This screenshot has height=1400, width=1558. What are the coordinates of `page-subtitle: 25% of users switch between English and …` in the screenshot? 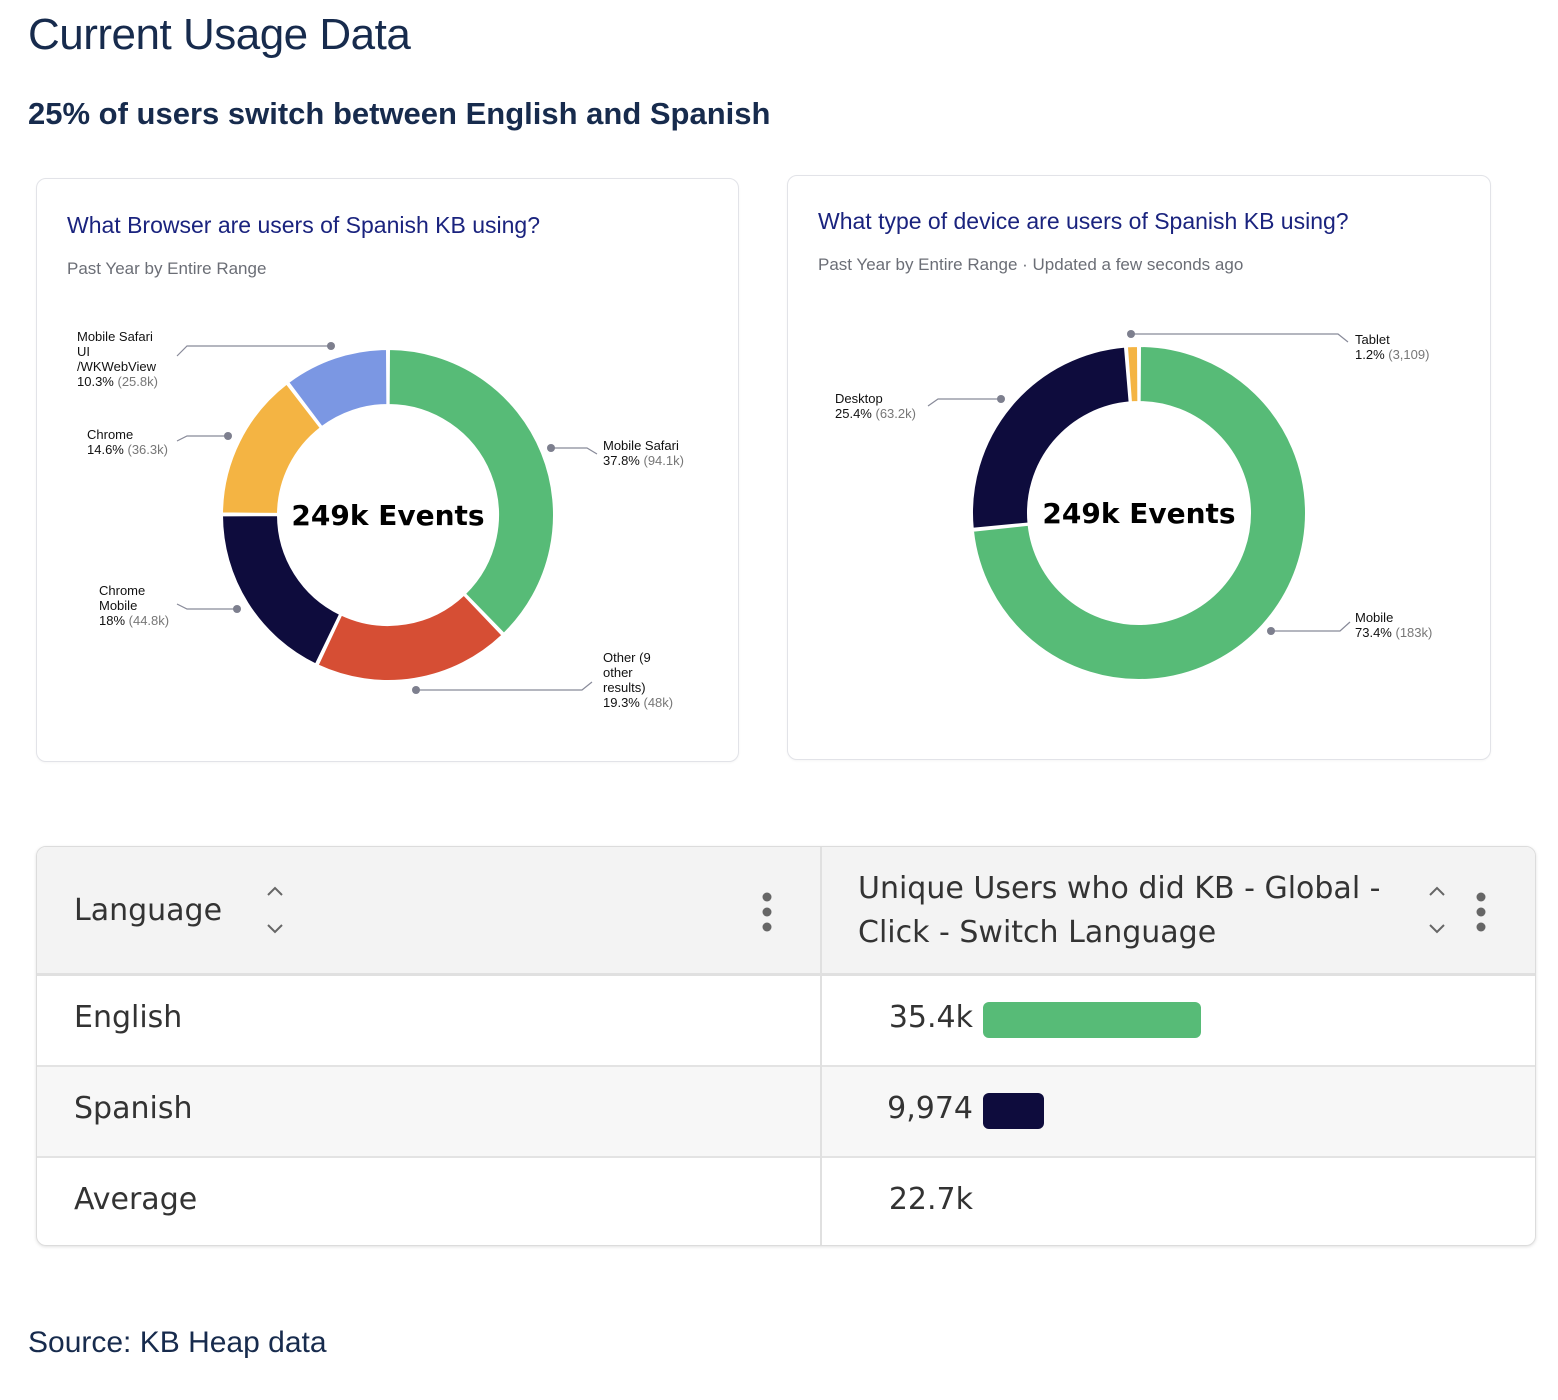 It's located at (399, 113).